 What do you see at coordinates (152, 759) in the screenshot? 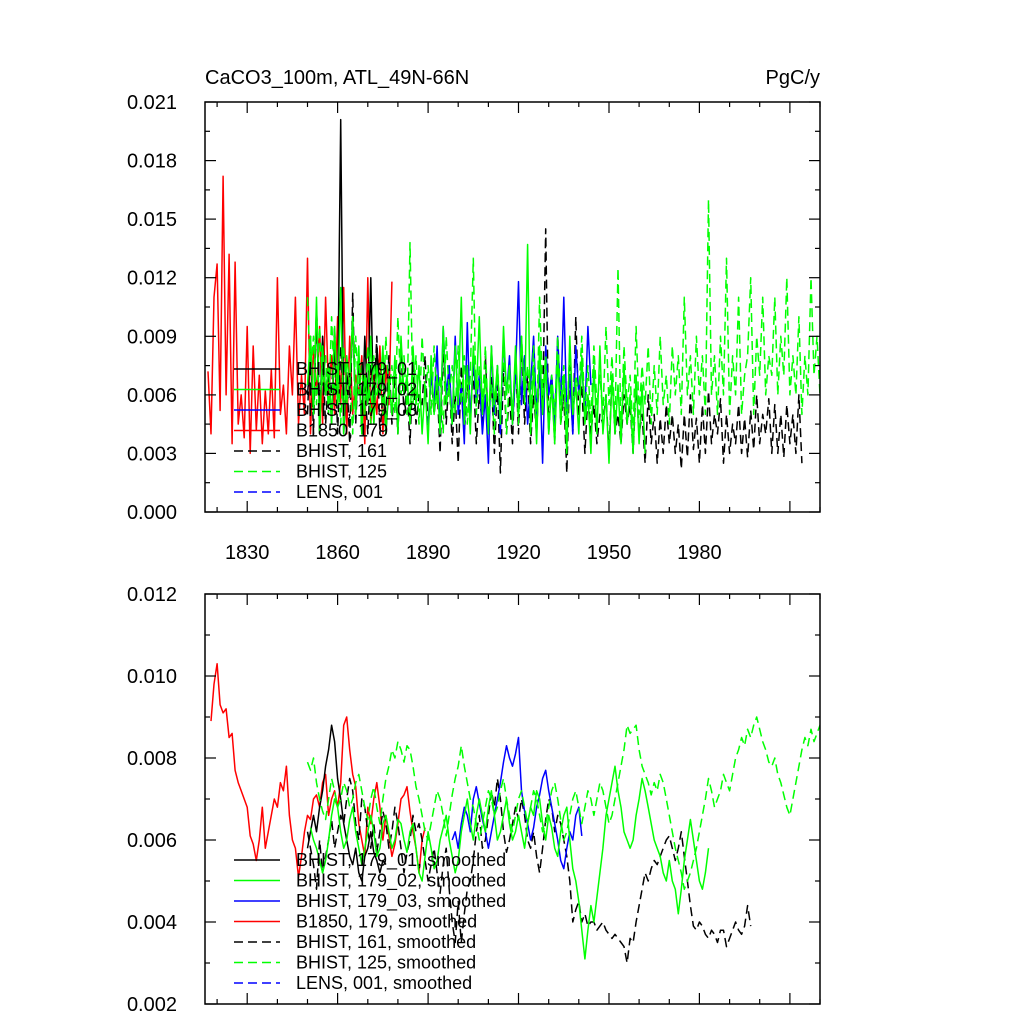
I see `bottom-y-tick-label: 0.008` at bounding box center [152, 759].